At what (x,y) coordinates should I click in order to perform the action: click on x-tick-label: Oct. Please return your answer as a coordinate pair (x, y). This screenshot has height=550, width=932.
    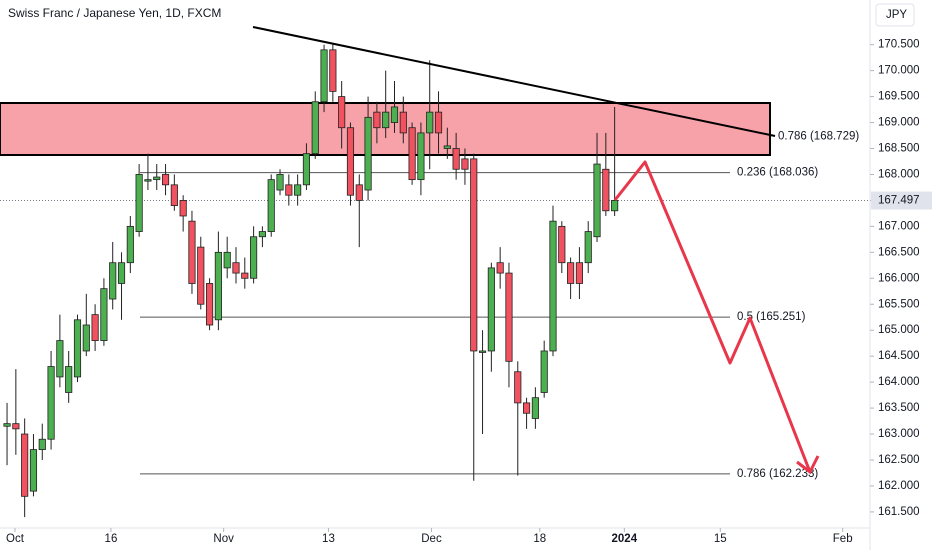
    Looking at the image, I should click on (15, 539).